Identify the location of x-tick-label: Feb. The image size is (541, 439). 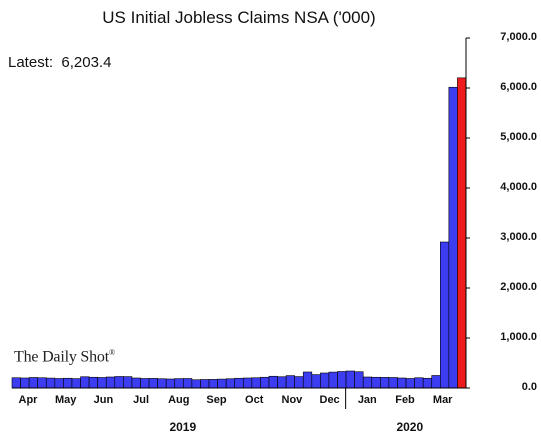
(405, 400).